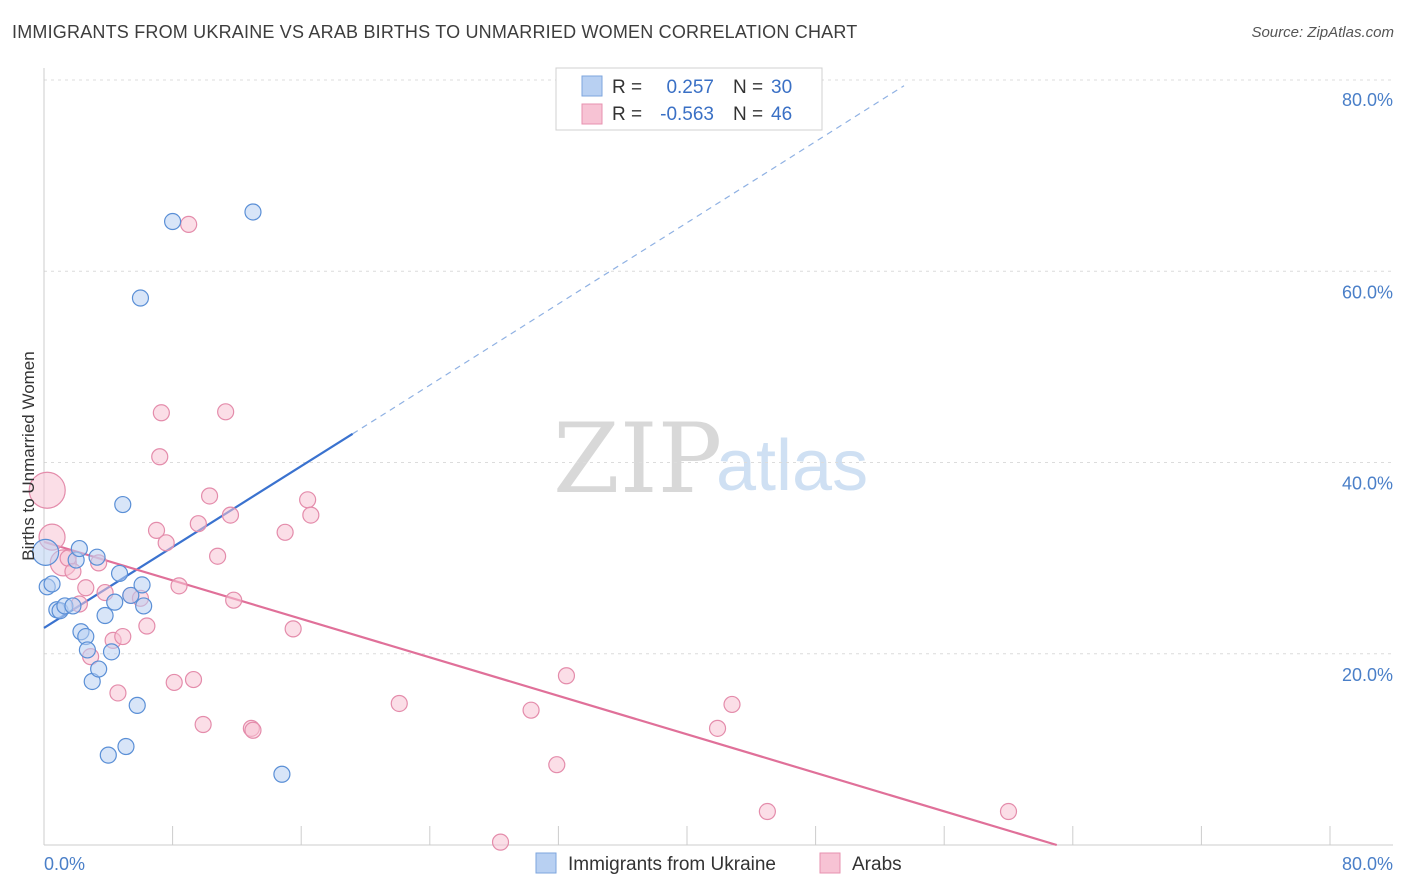 This screenshot has height=892, width=1406. I want to click on source-label: Source: ZipAtlas.com, so click(1322, 32).